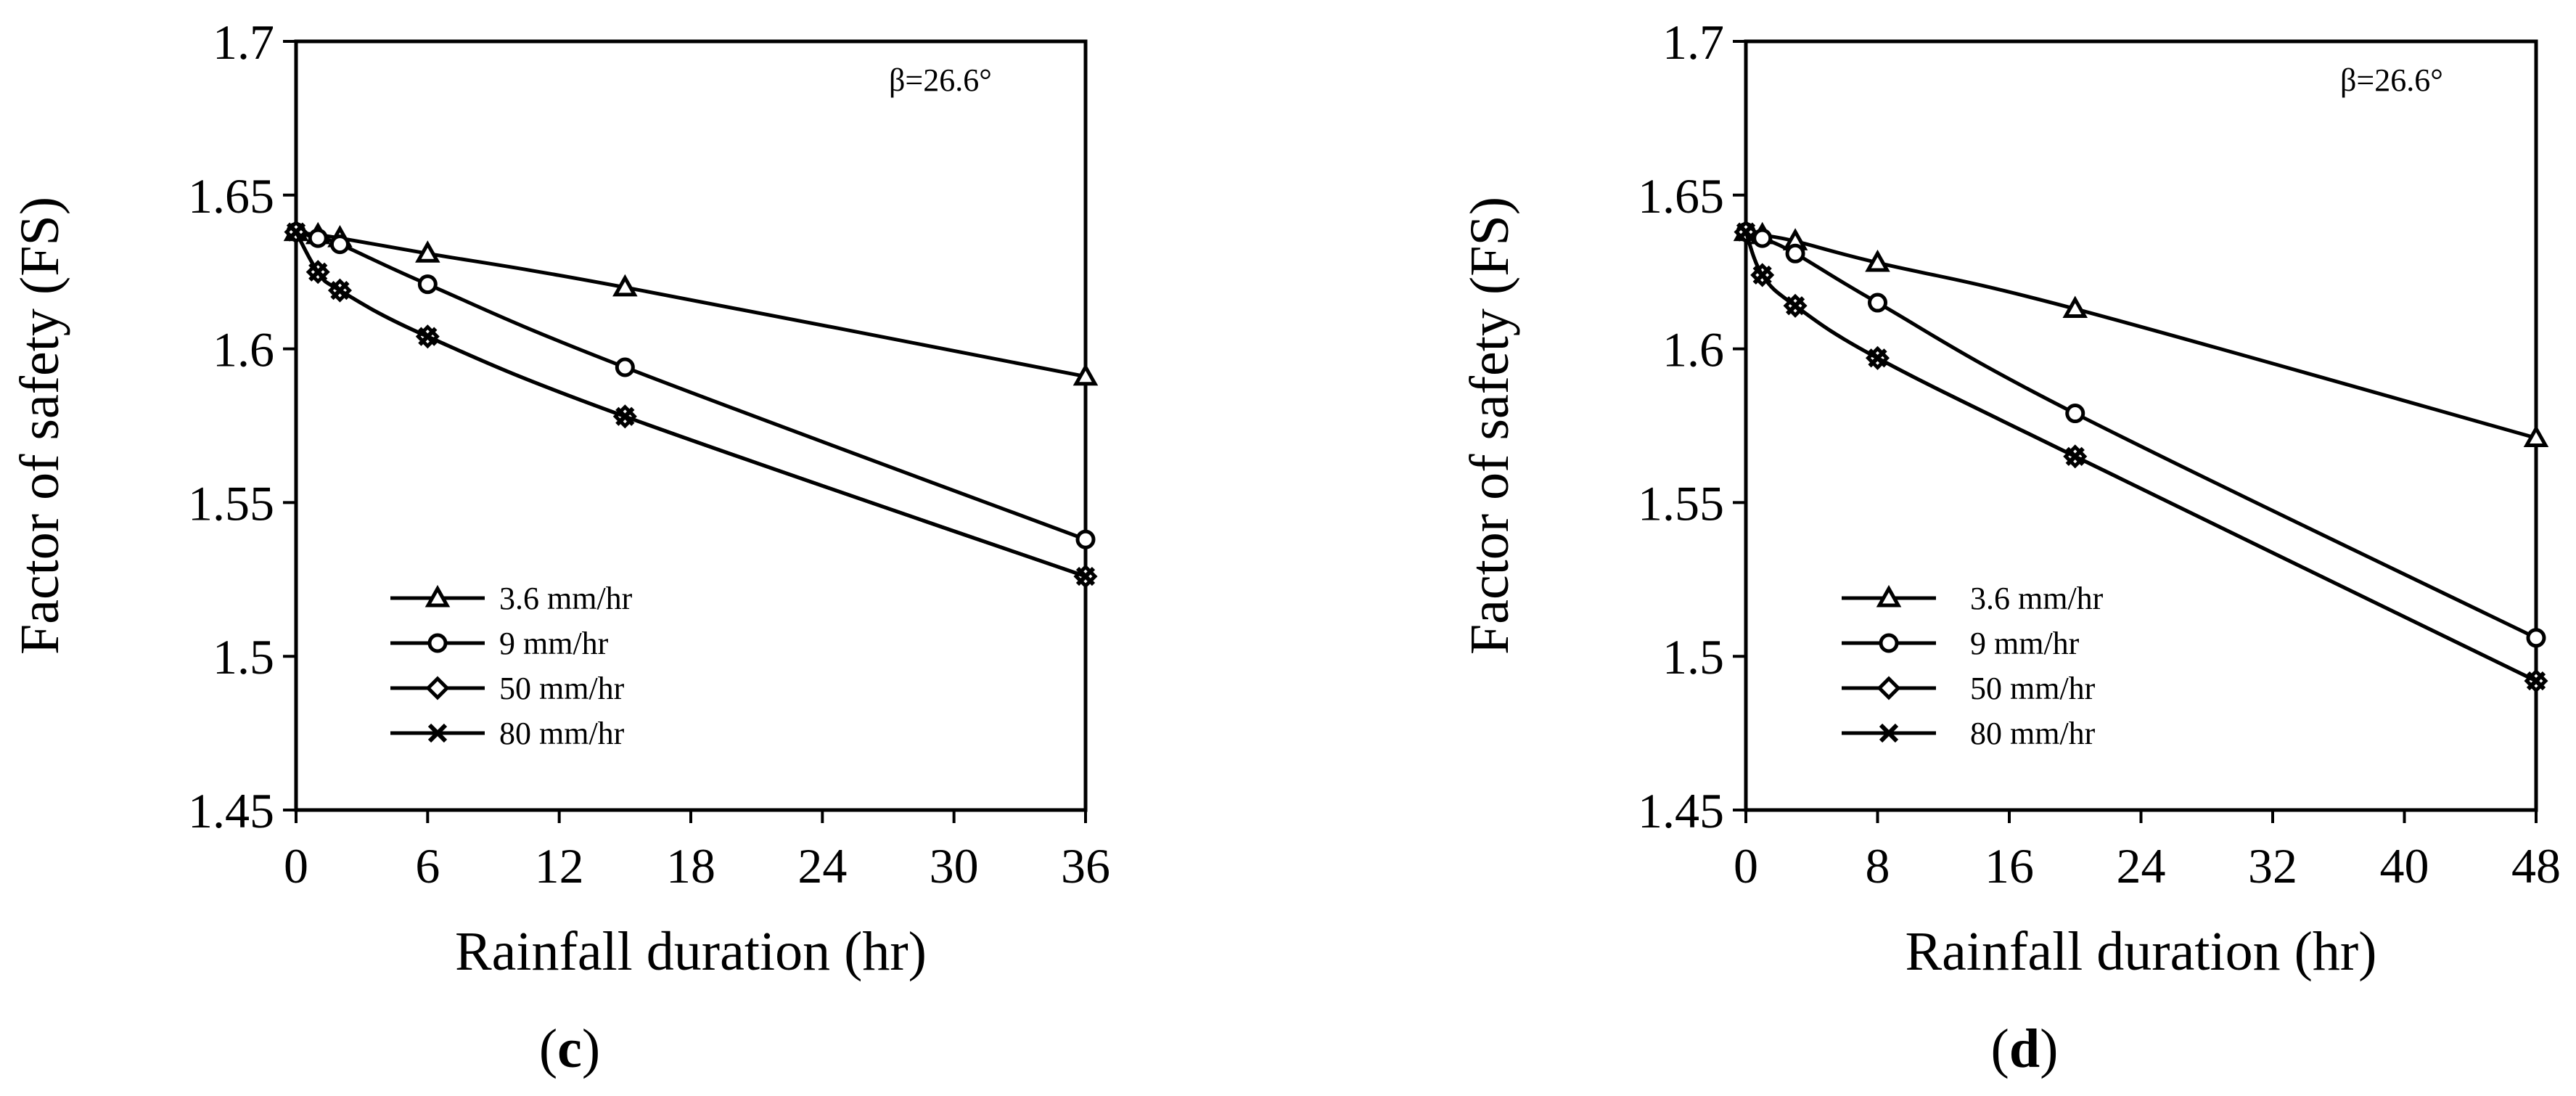 This screenshot has width=2576, height=1096. Describe the element at coordinates (2536, 865) in the screenshot. I see `x-tick-label: 48` at that location.